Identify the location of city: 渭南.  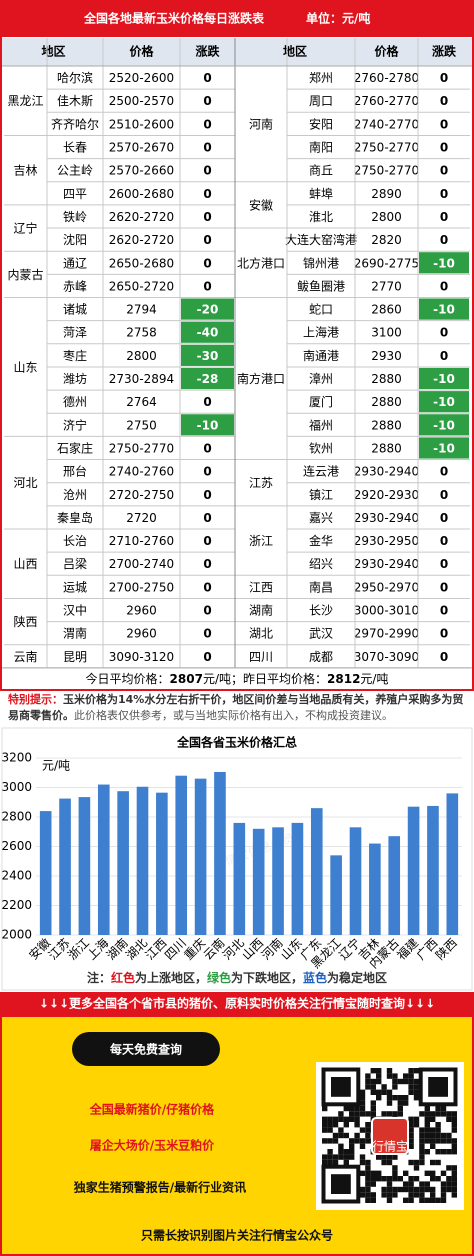
(75, 633).